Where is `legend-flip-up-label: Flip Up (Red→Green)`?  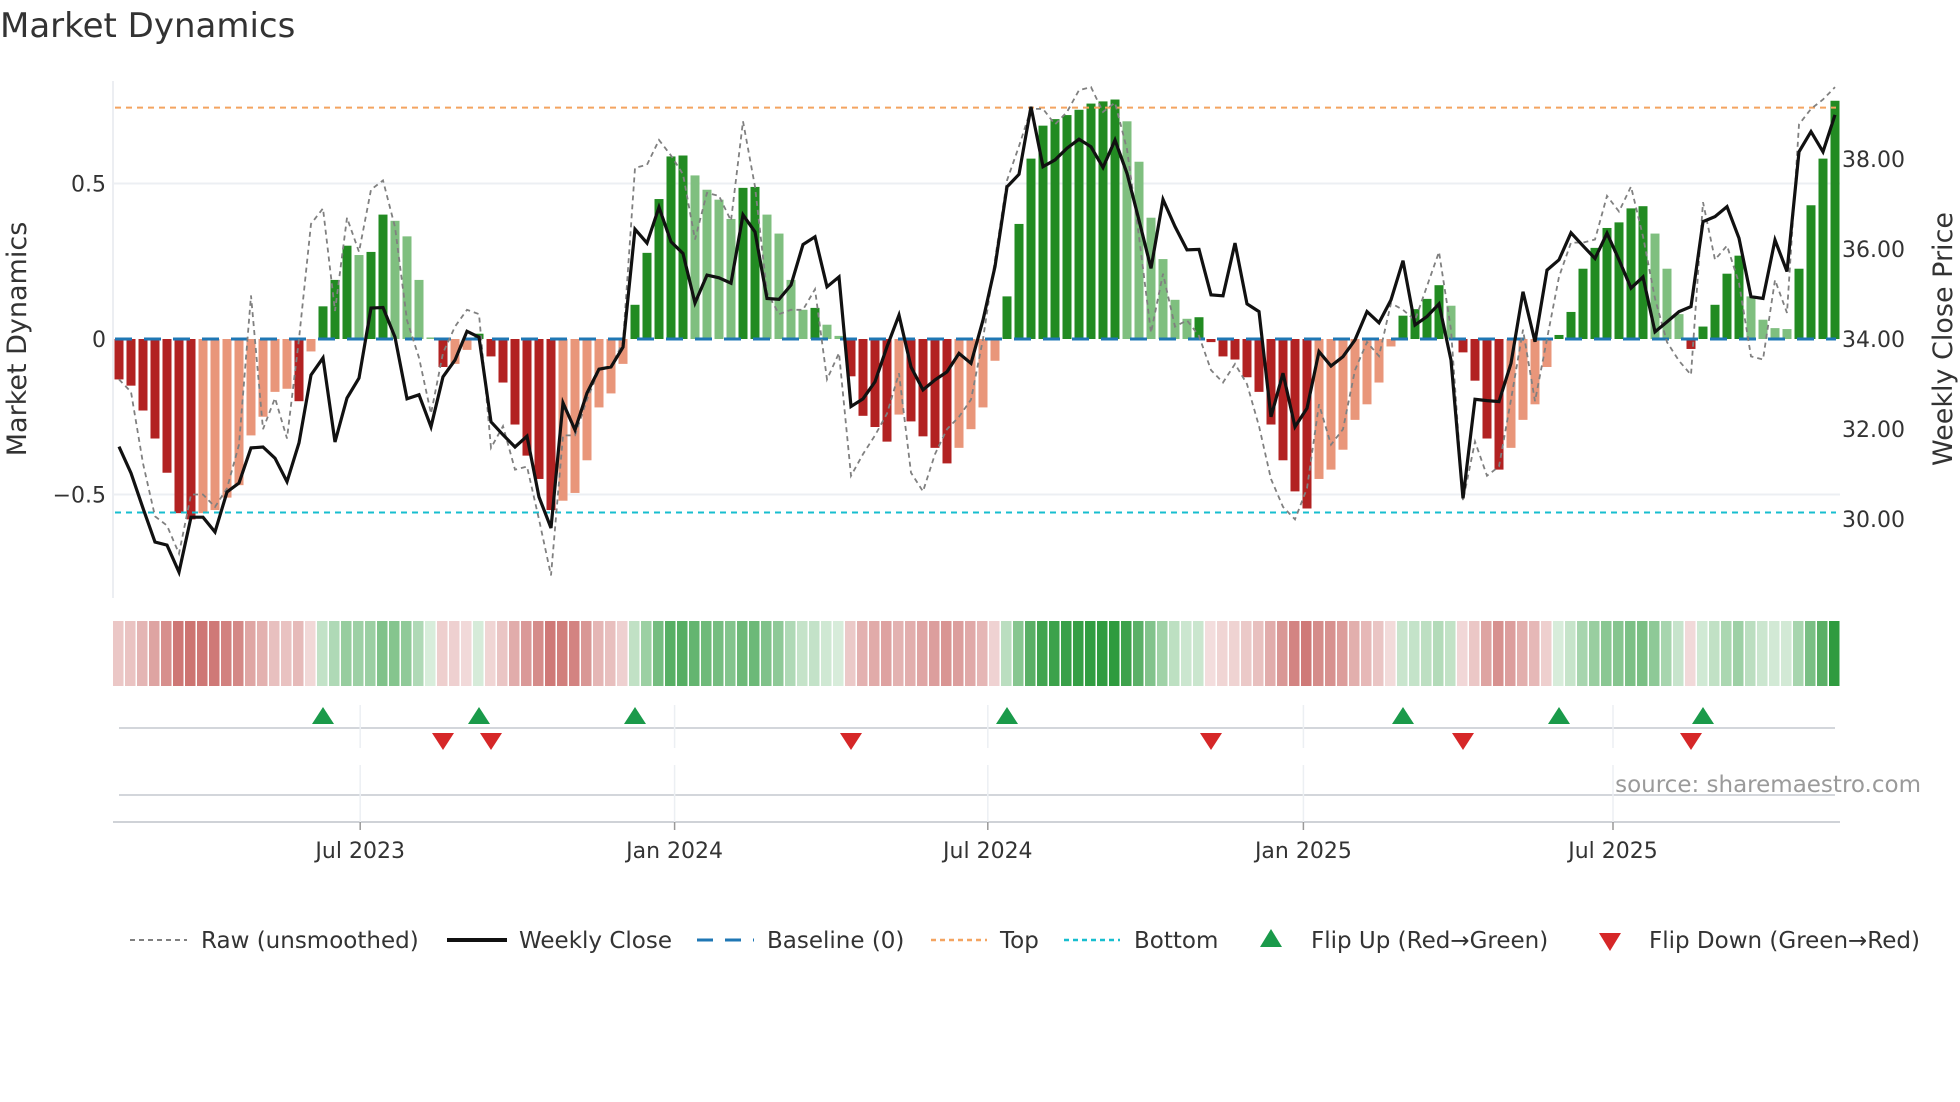
legend-flip-up-label: Flip Up (Red→Green) is located at coordinates (1429, 941).